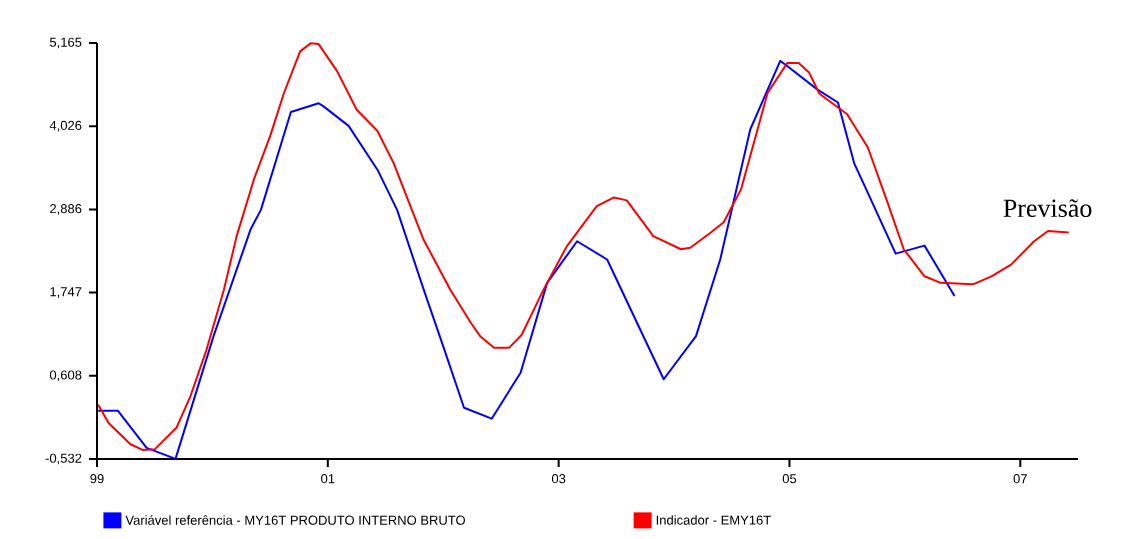  What do you see at coordinates (1020, 479) in the screenshot?
I see `x-tick-label: 07` at bounding box center [1020, 479].